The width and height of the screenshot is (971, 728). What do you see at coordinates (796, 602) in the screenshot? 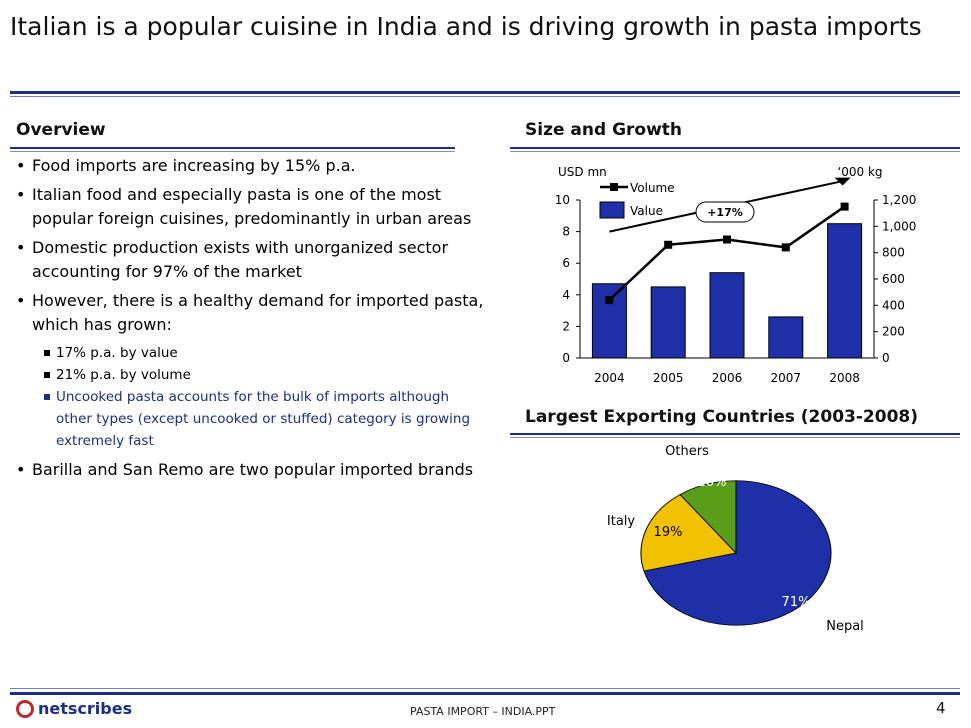
I see `pie-percent-label: 71%` at bounding box center [796, 602].